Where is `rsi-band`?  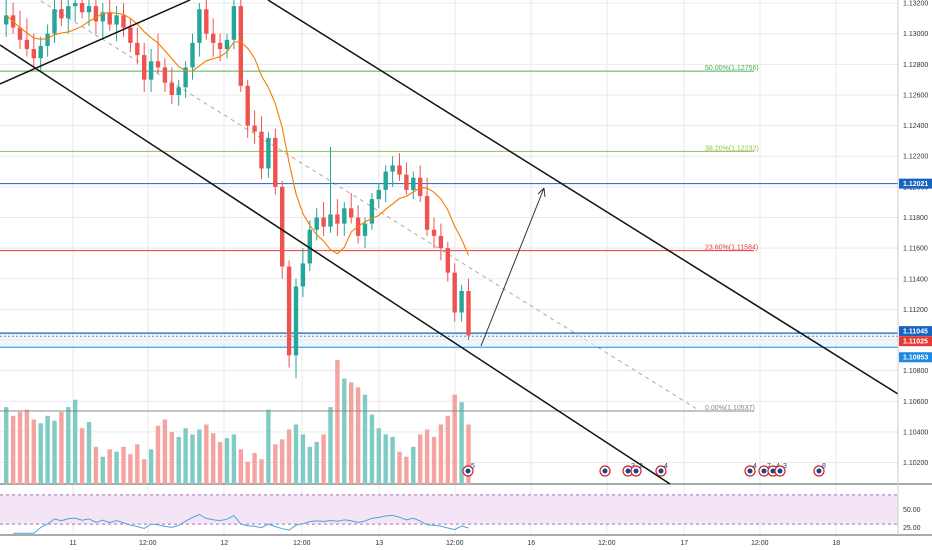
rsi-band is located at coordinates (449, 509).